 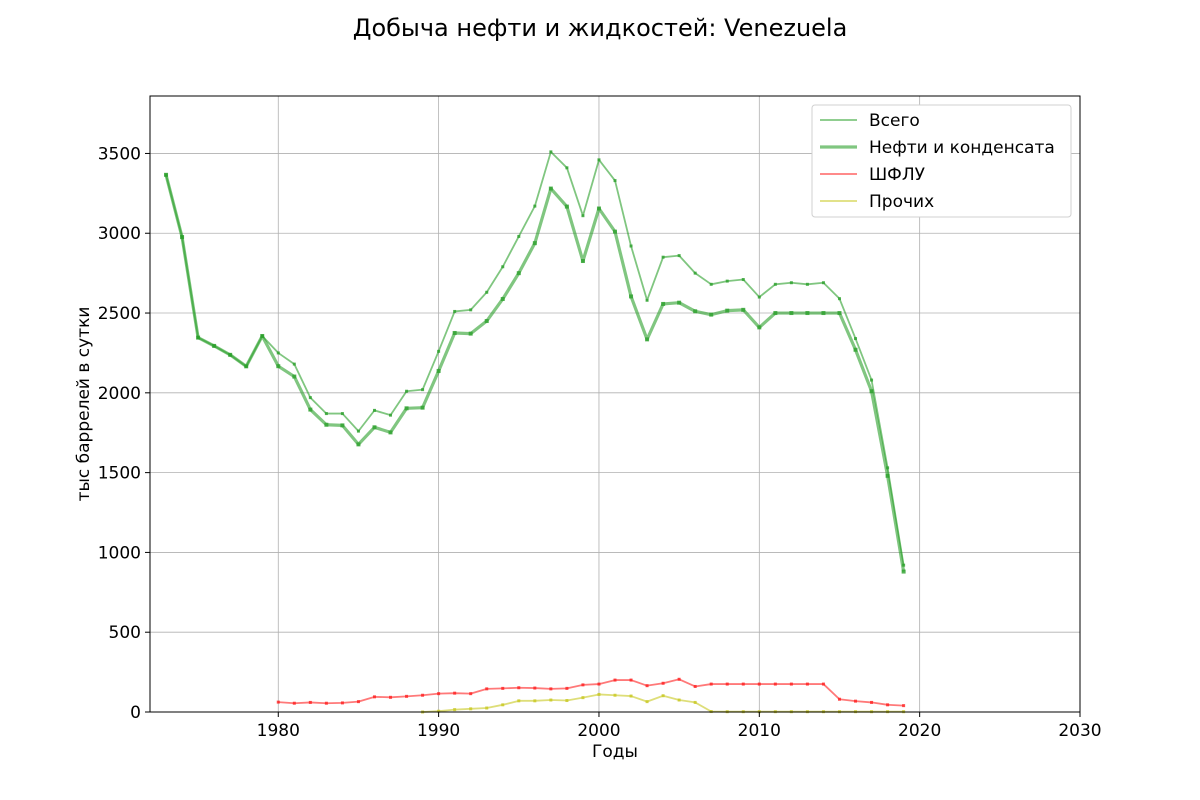 I want to click on legend: Всего Нефти и конденсата ШФЛУ Прочих, so click(x=941, y=161).